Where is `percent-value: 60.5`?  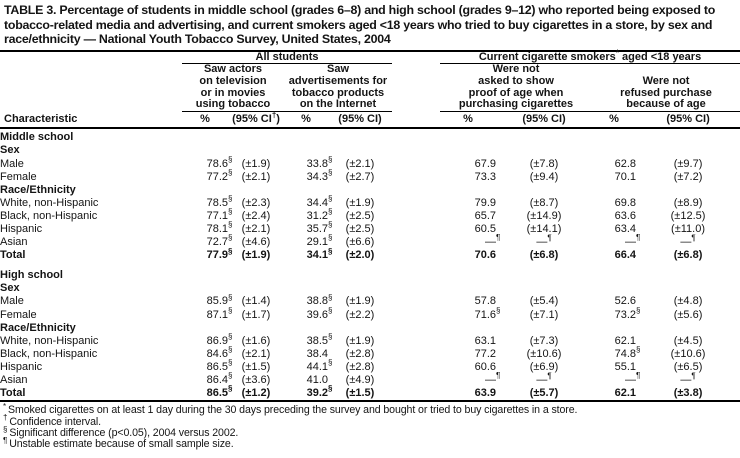 percent-value: 60.5 is located at coordinates (485, 229).